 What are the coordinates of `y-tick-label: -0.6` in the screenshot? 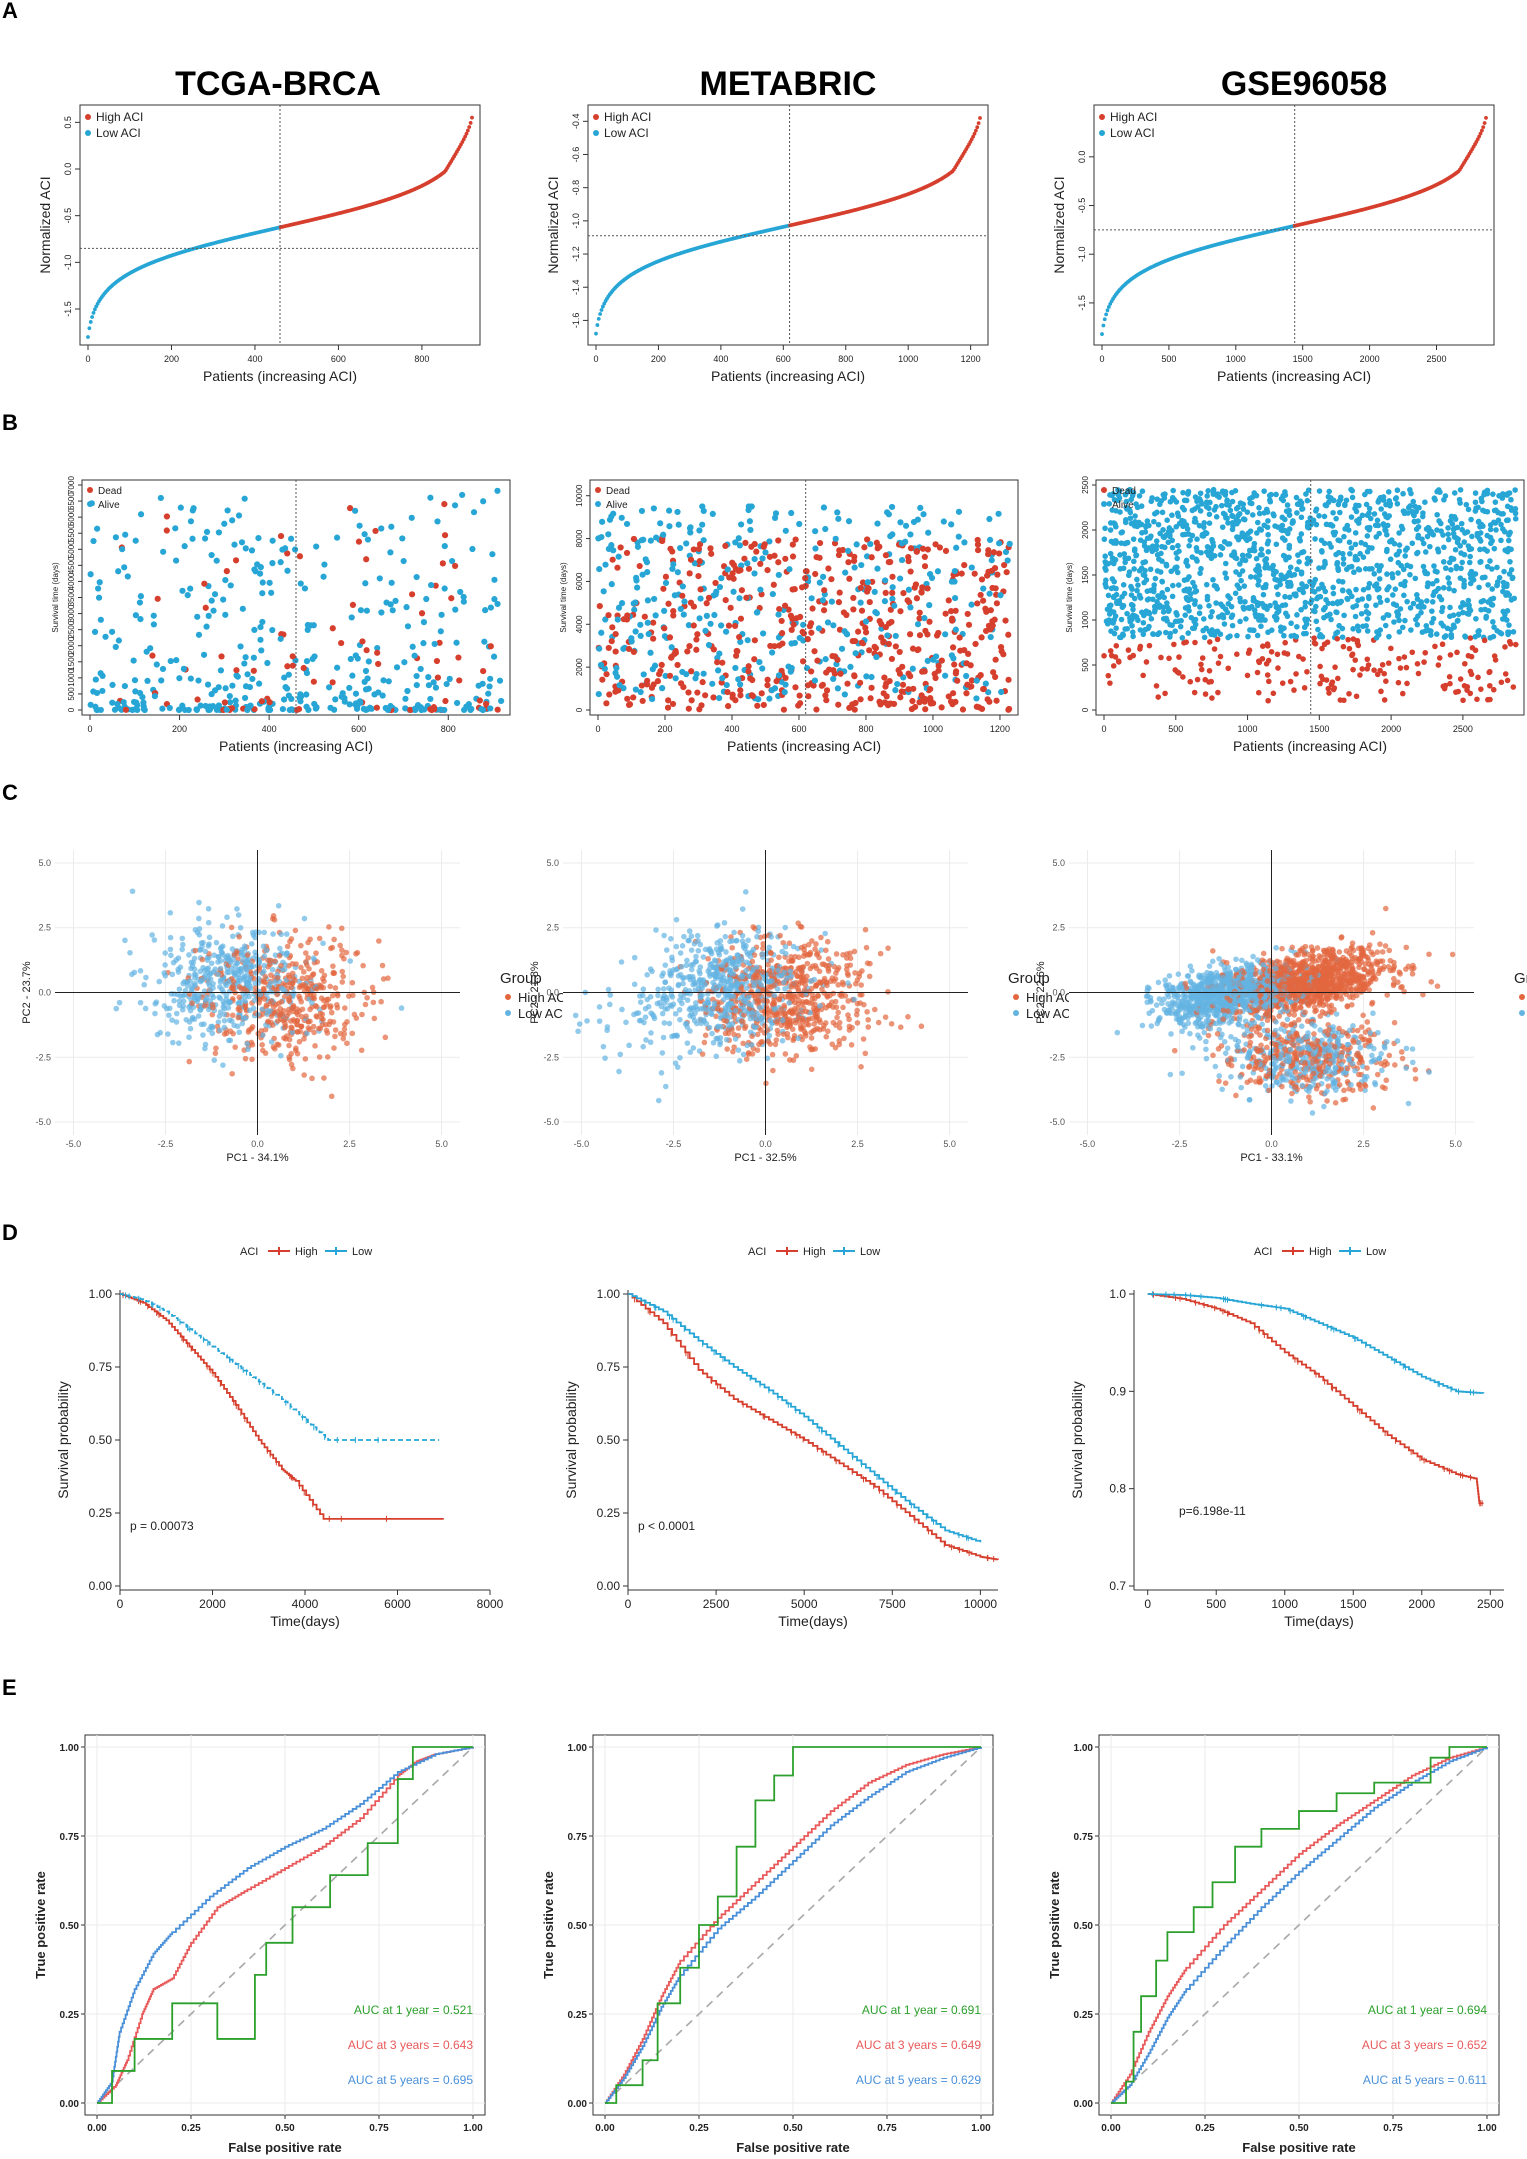 It's located at (576, 155).